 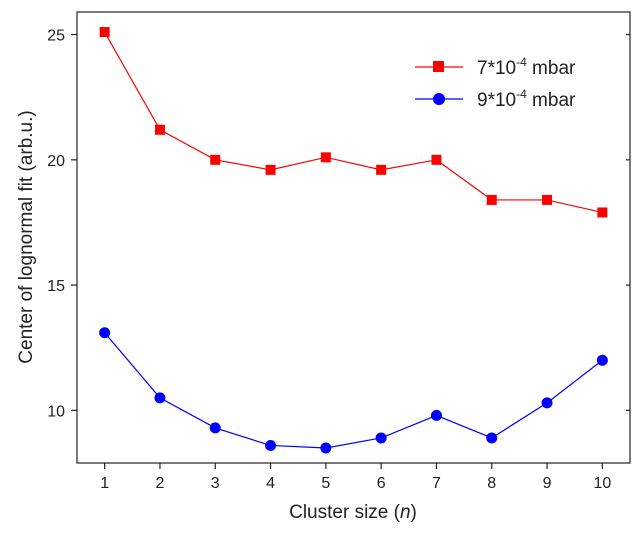 I want to click on legend-label-0-base: 7*10, so click(x=496, y=68).